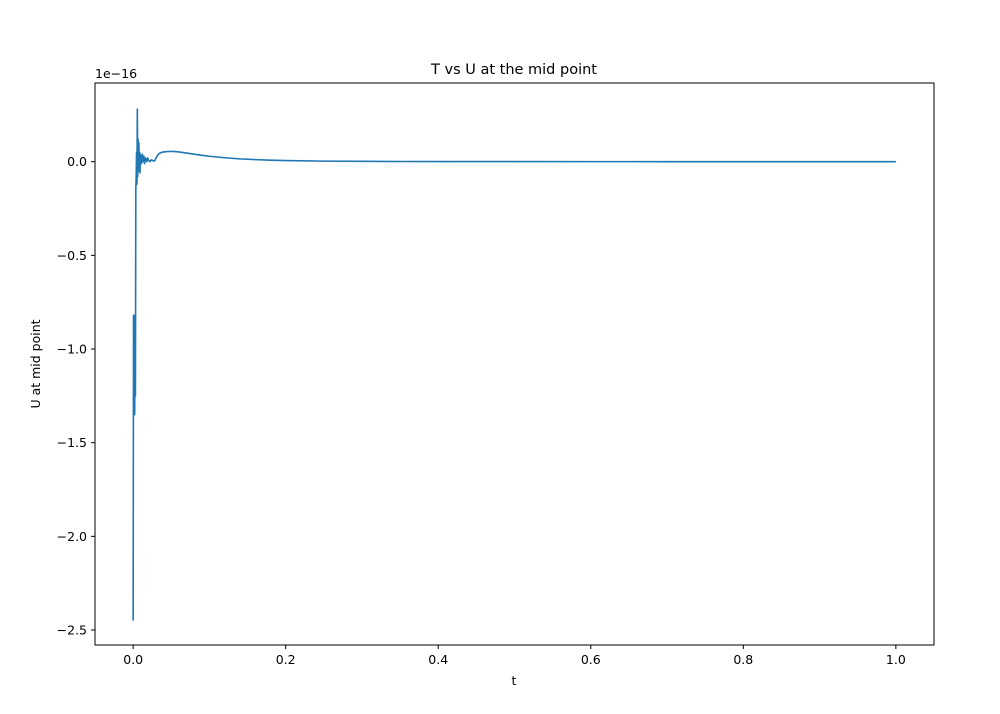 This screenshot has width=1000, height=714. What do you see at coordinates (72, 536) in the screenshot?
I see `y-tick-label: −2.0` at bounding box center [72, 536].